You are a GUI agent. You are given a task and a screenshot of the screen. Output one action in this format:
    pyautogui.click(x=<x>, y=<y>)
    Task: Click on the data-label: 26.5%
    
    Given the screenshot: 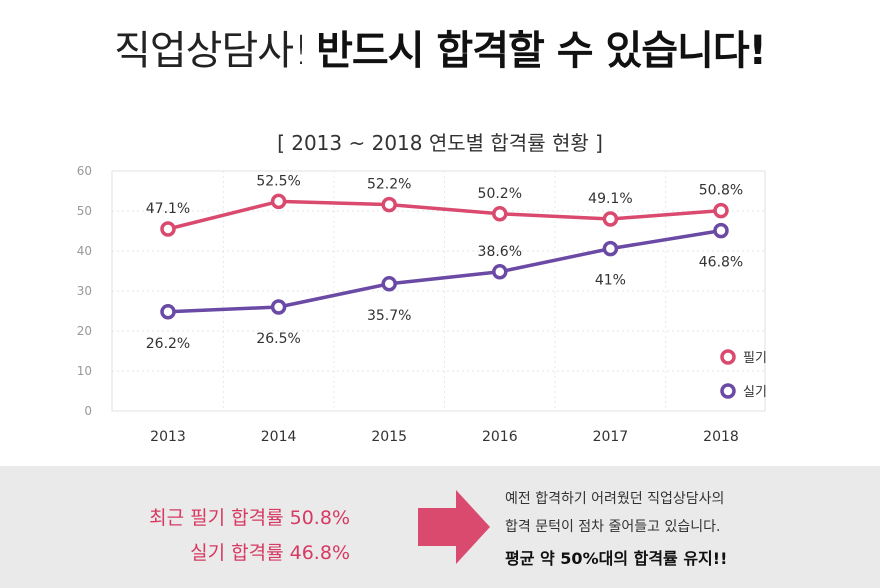 What is the action you would take?
    pyautogui.click(x=278, y=339)
    